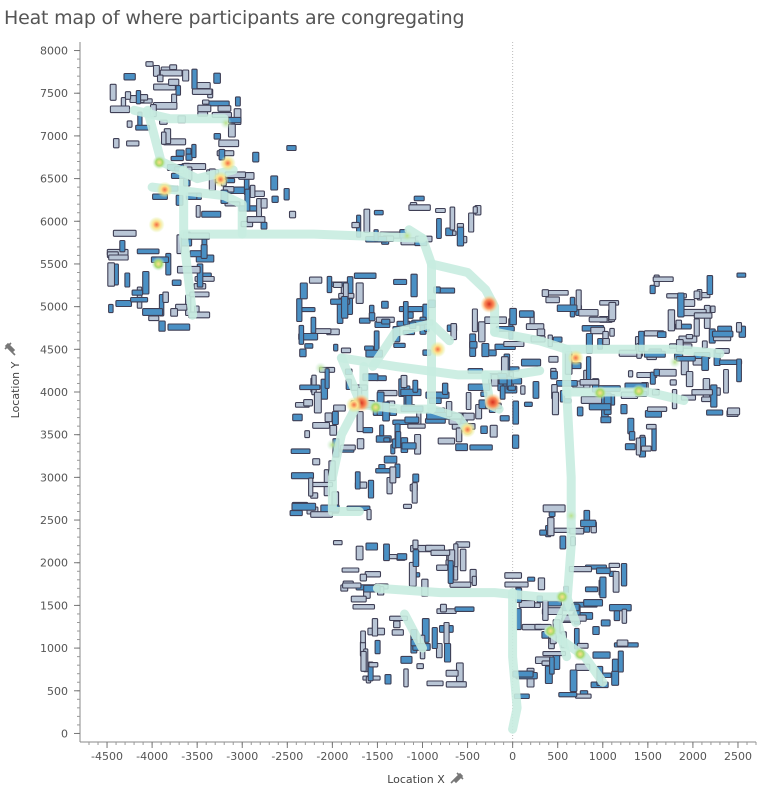  Describe the element at coordinates (242, 756) in the screenshot. I see `x-tick-label: -3000` at that location.